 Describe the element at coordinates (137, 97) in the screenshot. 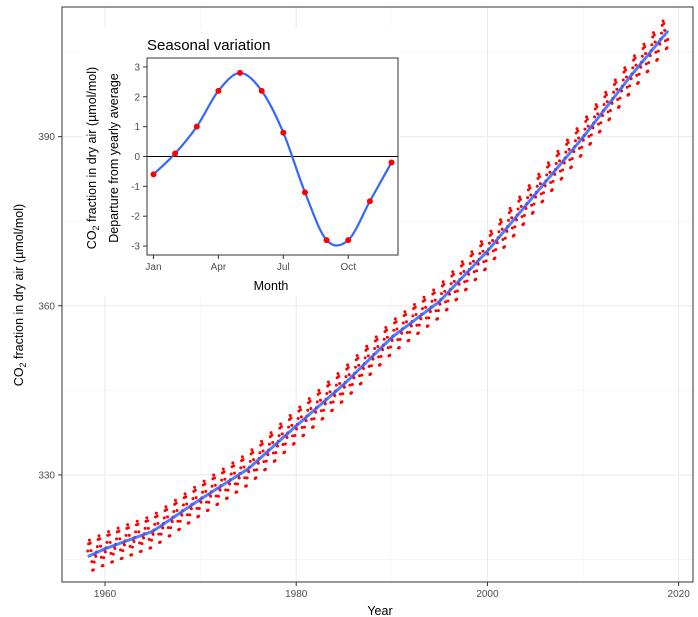

I see `inset-y-tick-label: 2` at that location.